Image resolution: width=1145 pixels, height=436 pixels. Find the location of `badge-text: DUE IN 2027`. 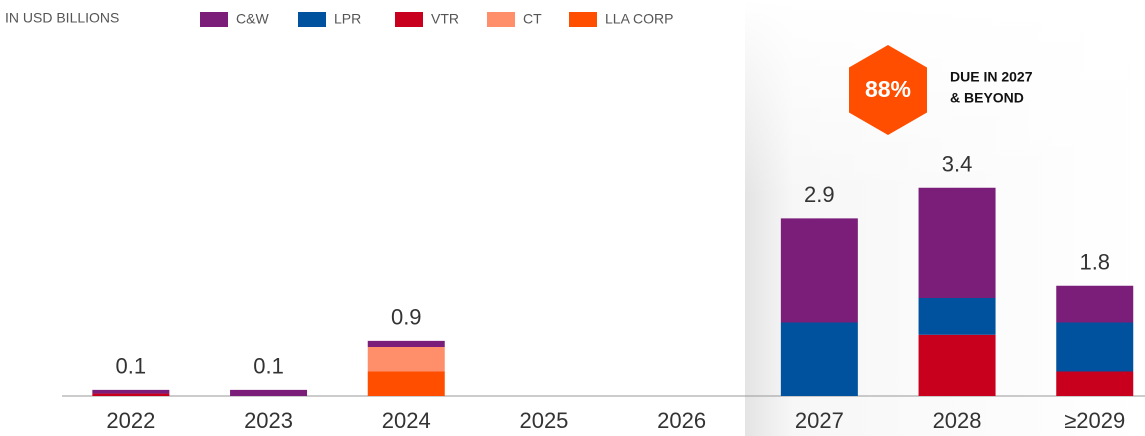

badge-text: DUE IN 2027 is located at coordinates (991, 77).